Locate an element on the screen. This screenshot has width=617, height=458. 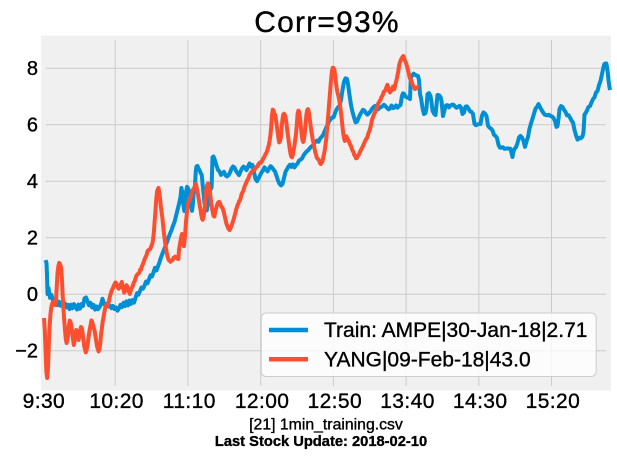
svg-text: 4 is located at coordinates (32, 182).